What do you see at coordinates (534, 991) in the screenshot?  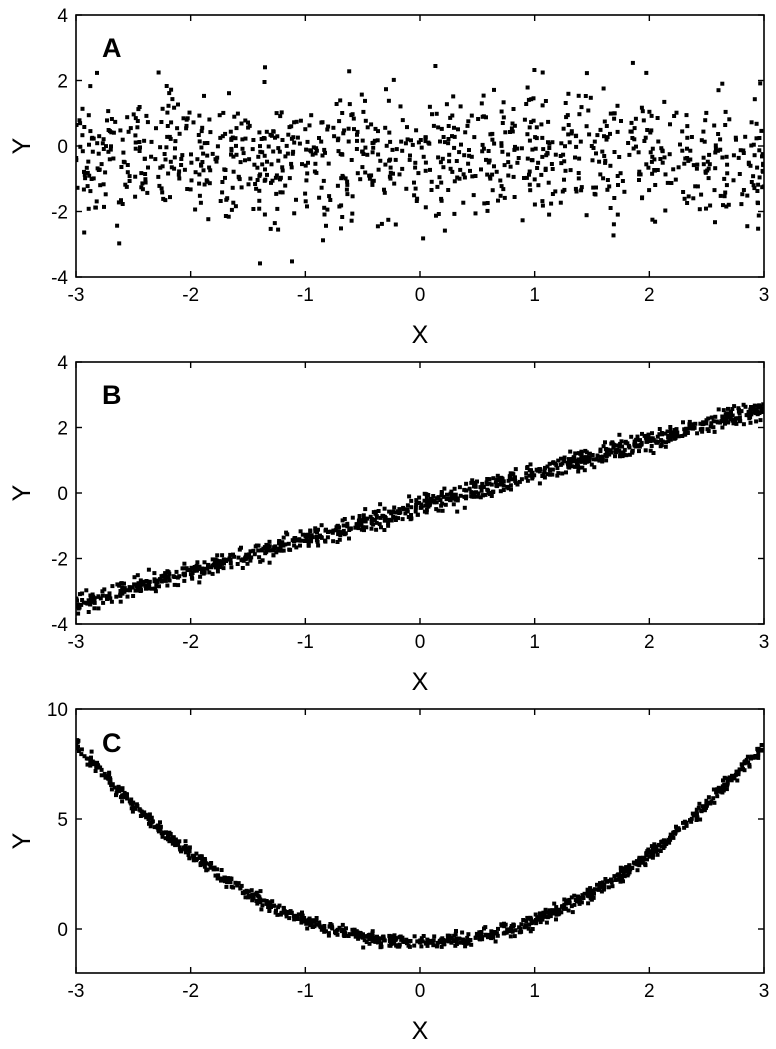 I see `x-tick-label: 1` at bounding box center [534, 991].